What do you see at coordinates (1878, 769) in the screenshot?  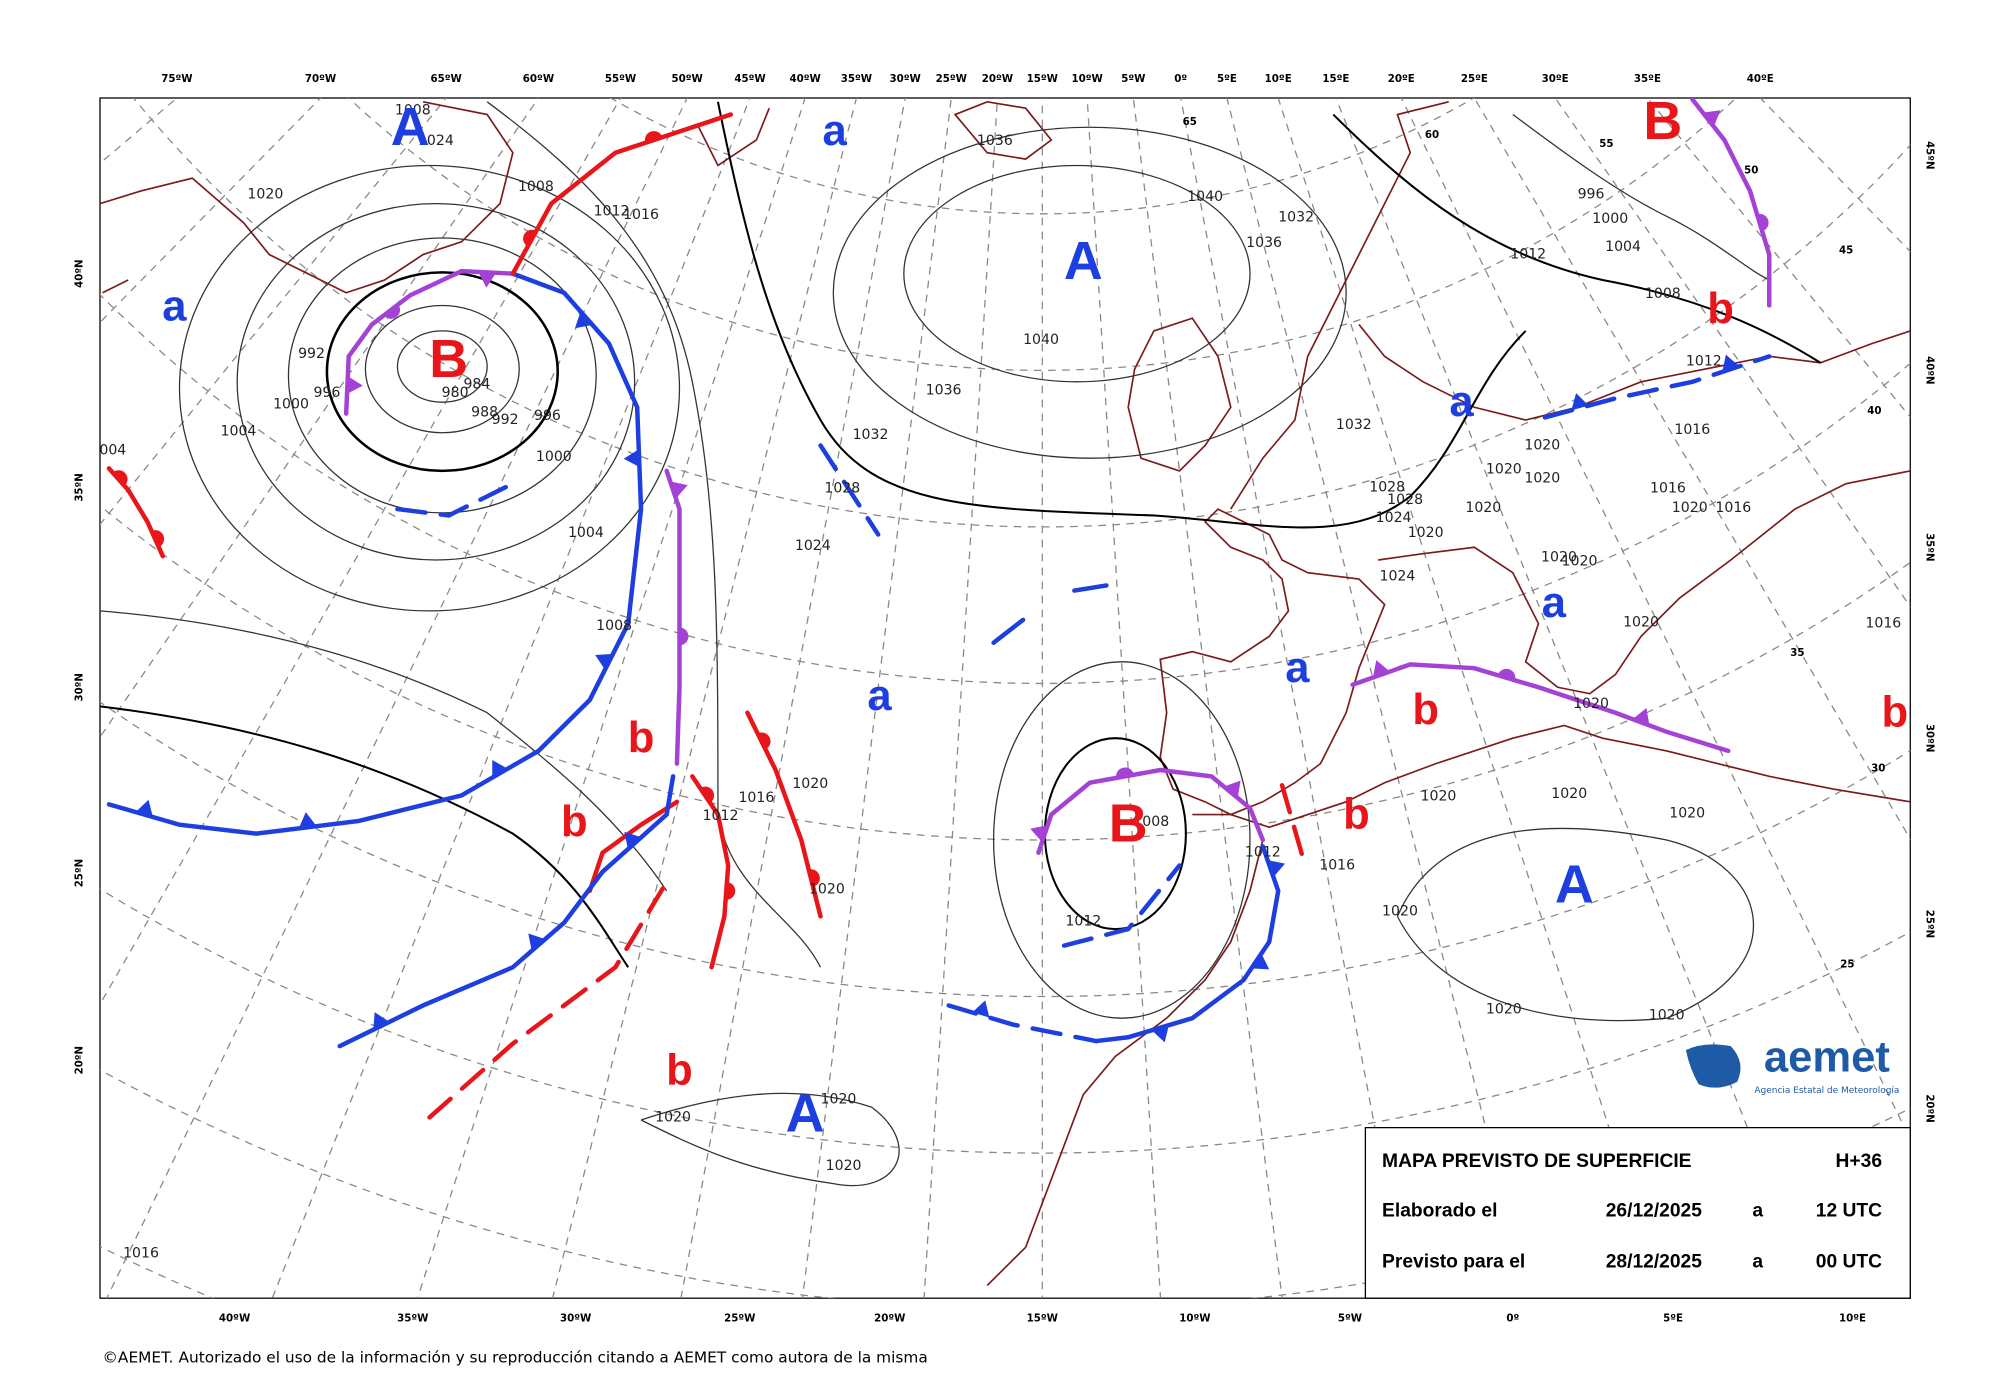 I see `grid-label: 30` at bounding box center [1878, 769].